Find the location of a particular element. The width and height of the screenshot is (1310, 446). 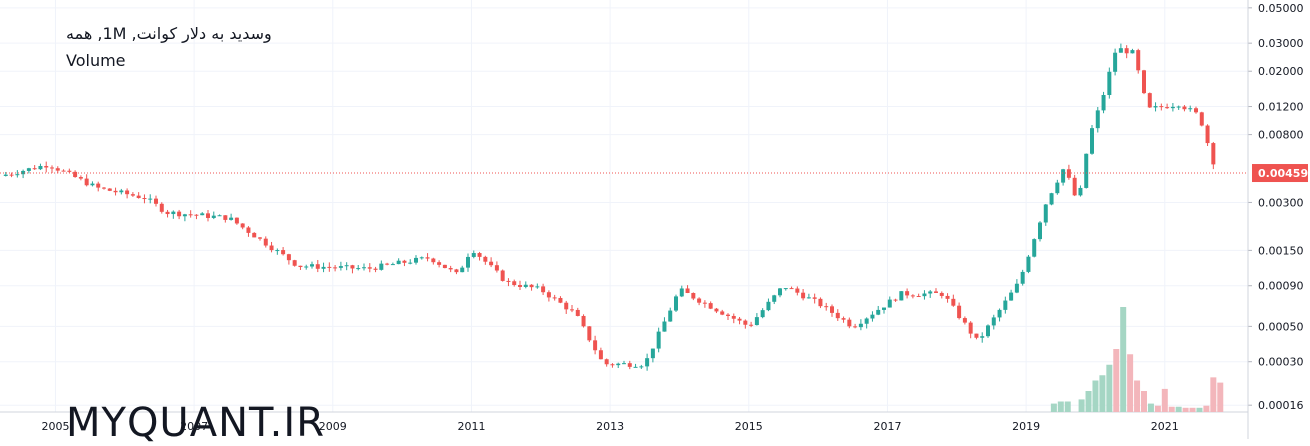

chart-legend-symbol: وسدید به دلار کوانت, 1M, همه is located at coordinates (169, 33).